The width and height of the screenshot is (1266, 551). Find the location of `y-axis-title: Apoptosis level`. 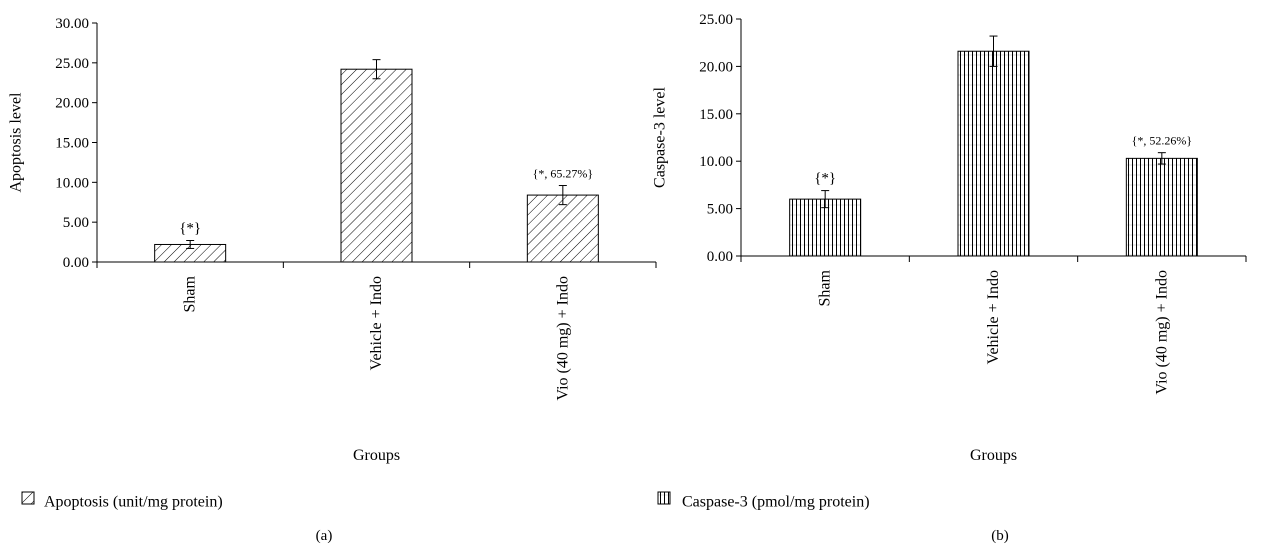

y-axis-title: Apoptosis level is located at coordinates (16, 142).